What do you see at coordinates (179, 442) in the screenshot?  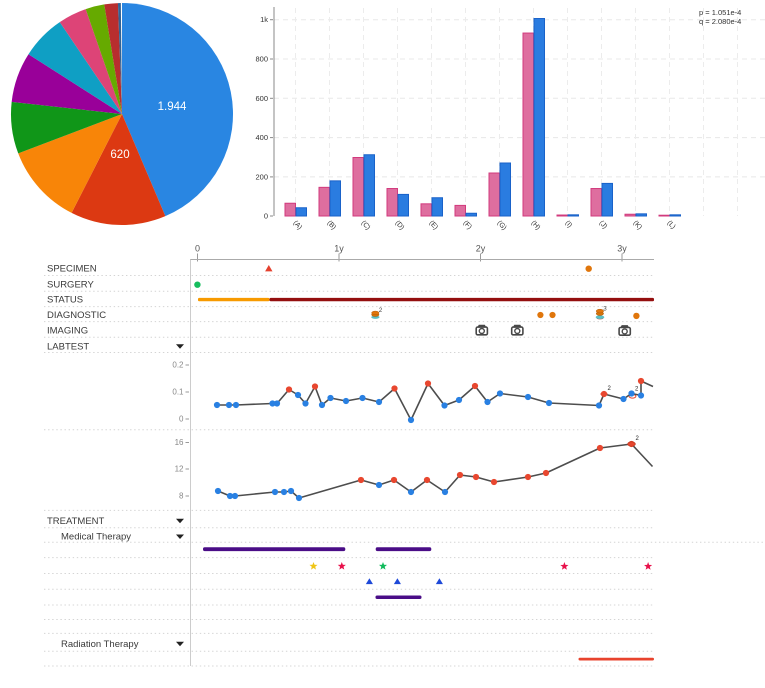 I see `svg-text: 16` at bounding box center [179, 442].